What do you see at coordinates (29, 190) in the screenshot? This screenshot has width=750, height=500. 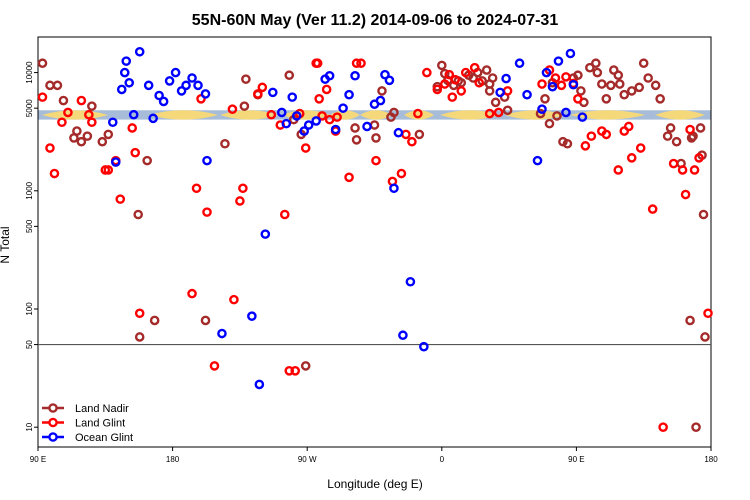 I see `y-tick-label: 1000` at bounding box center [29, 190].